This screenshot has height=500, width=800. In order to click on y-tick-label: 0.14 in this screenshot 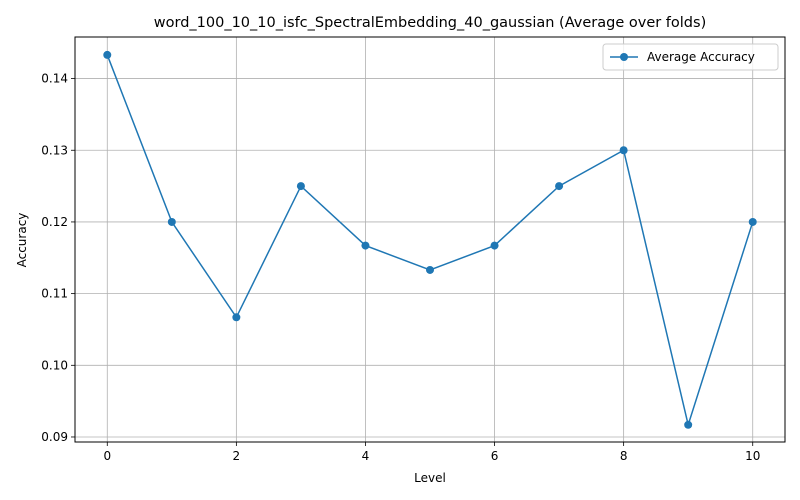, I will do `click(54, 79)`.